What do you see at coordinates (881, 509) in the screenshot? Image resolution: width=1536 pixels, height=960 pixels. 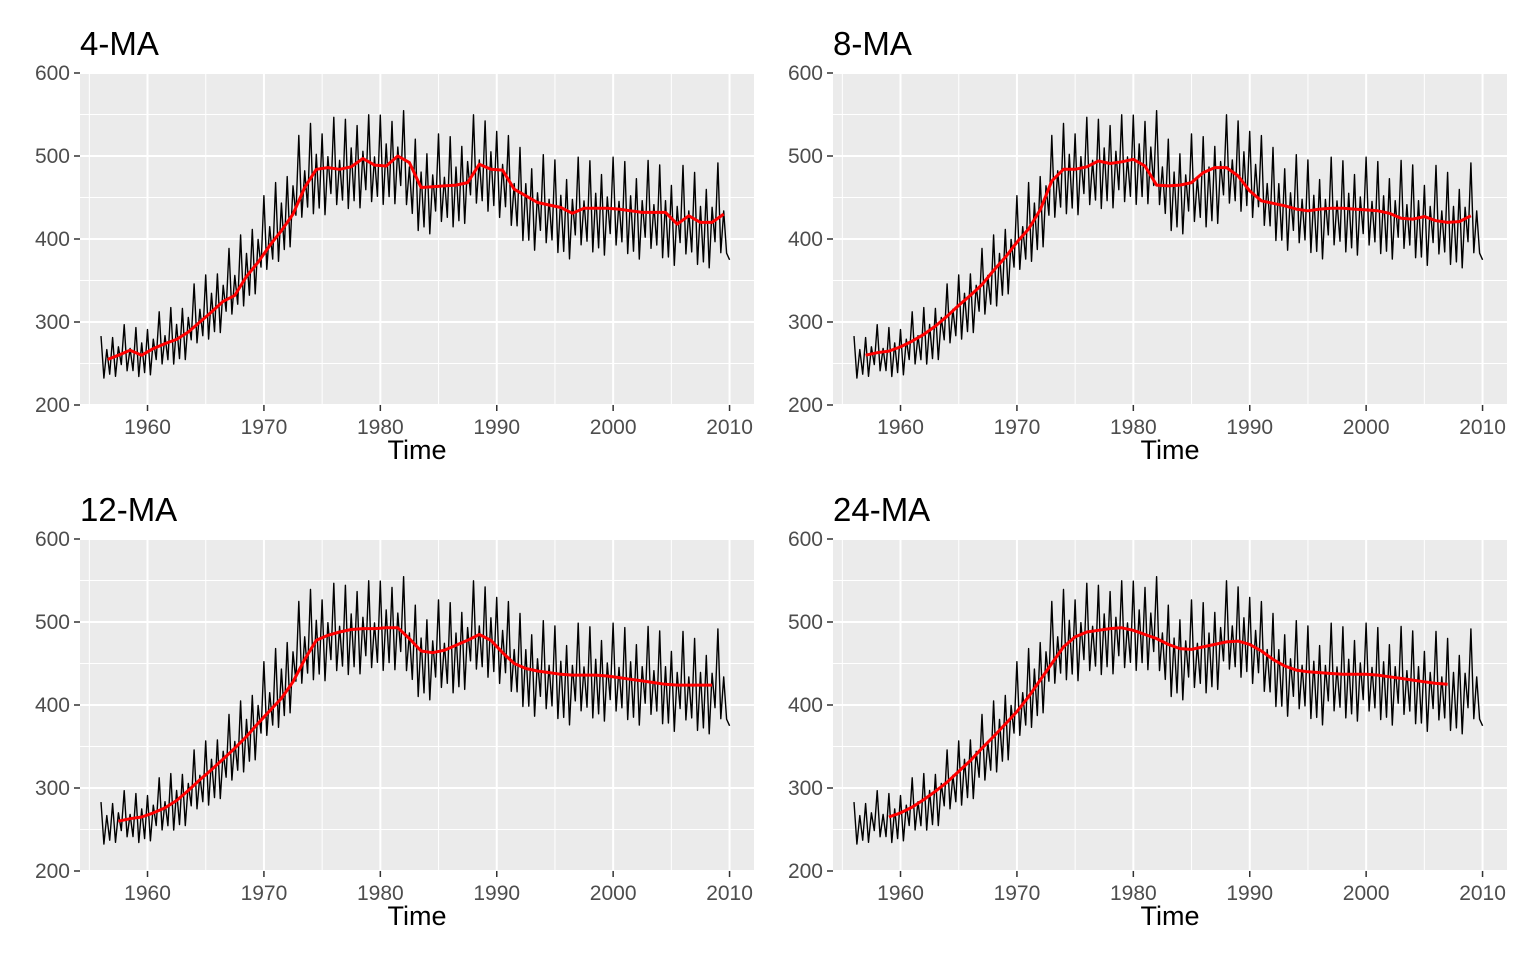 I see `panel-title: 24-MA` at bounding box center [881, 509].